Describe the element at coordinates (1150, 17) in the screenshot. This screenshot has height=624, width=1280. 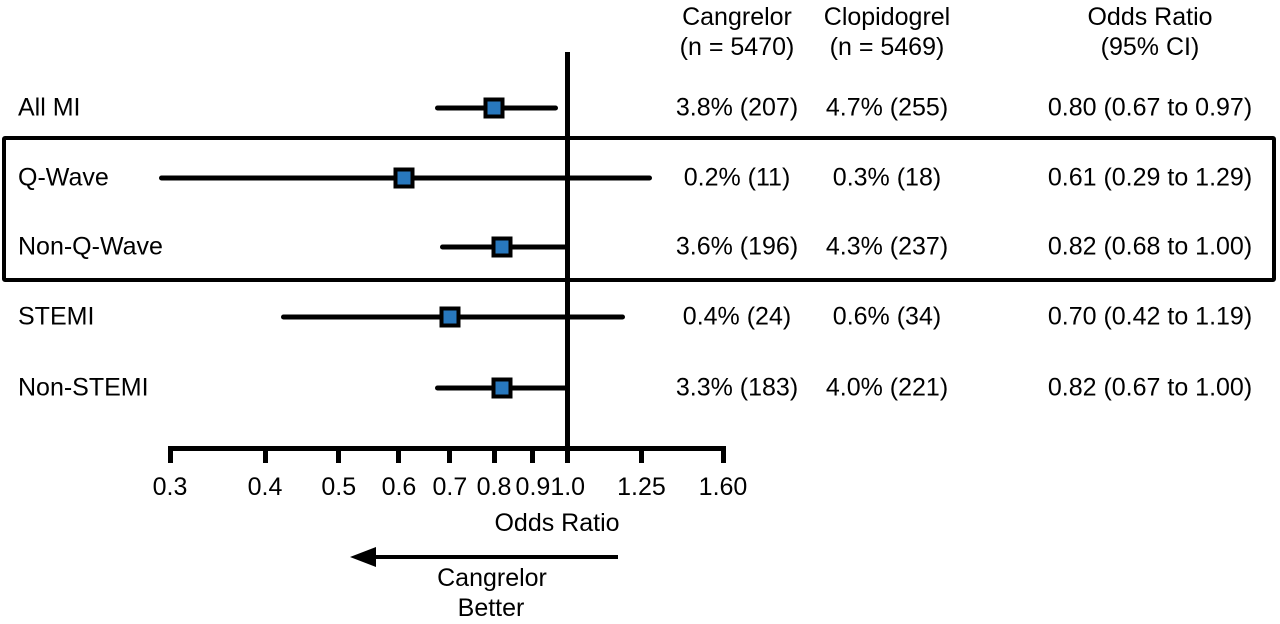
I see `column-header-odds-ratio-title: Odds Ratio` at that location.